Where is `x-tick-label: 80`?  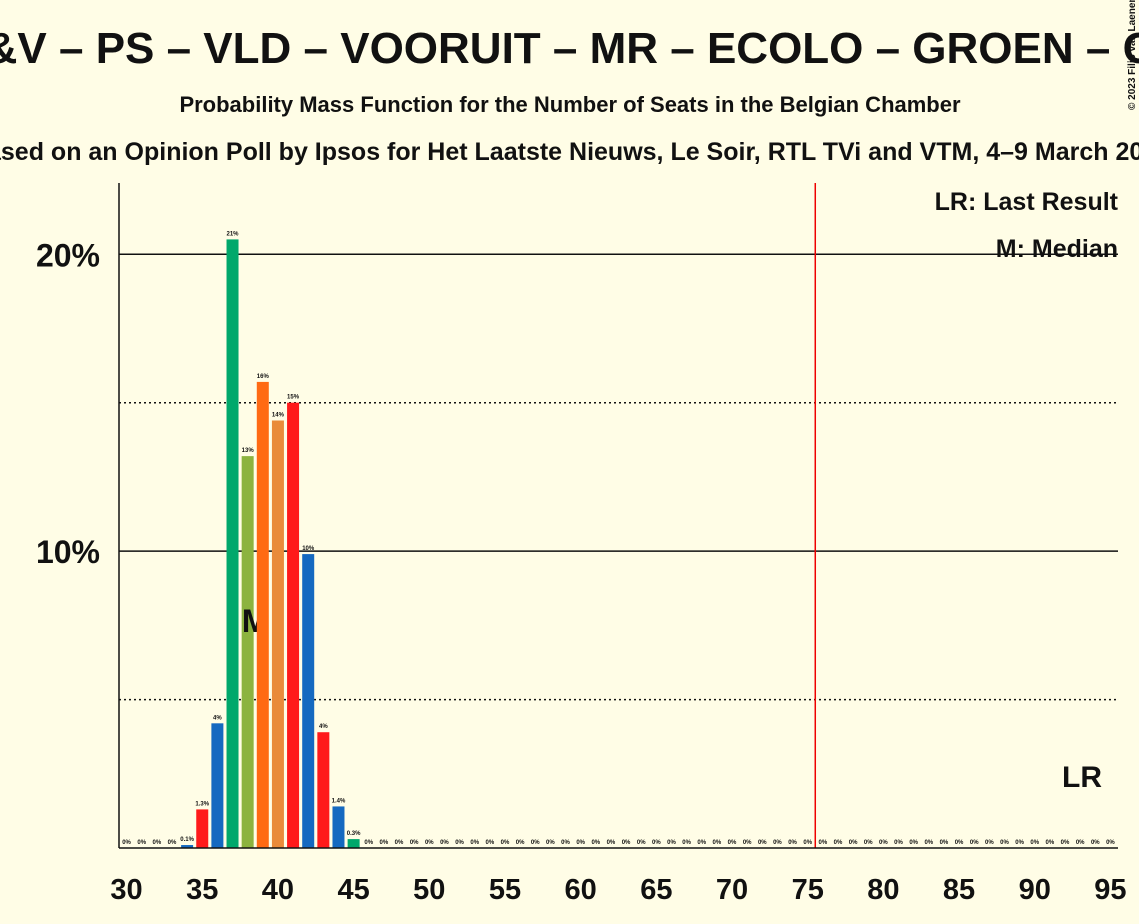 x-tick-label: 80 is located at coordinates (883, 890).